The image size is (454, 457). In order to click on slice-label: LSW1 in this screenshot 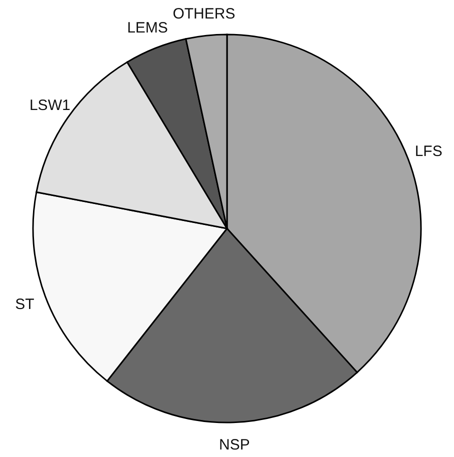, I will do `click(49, 105)`.